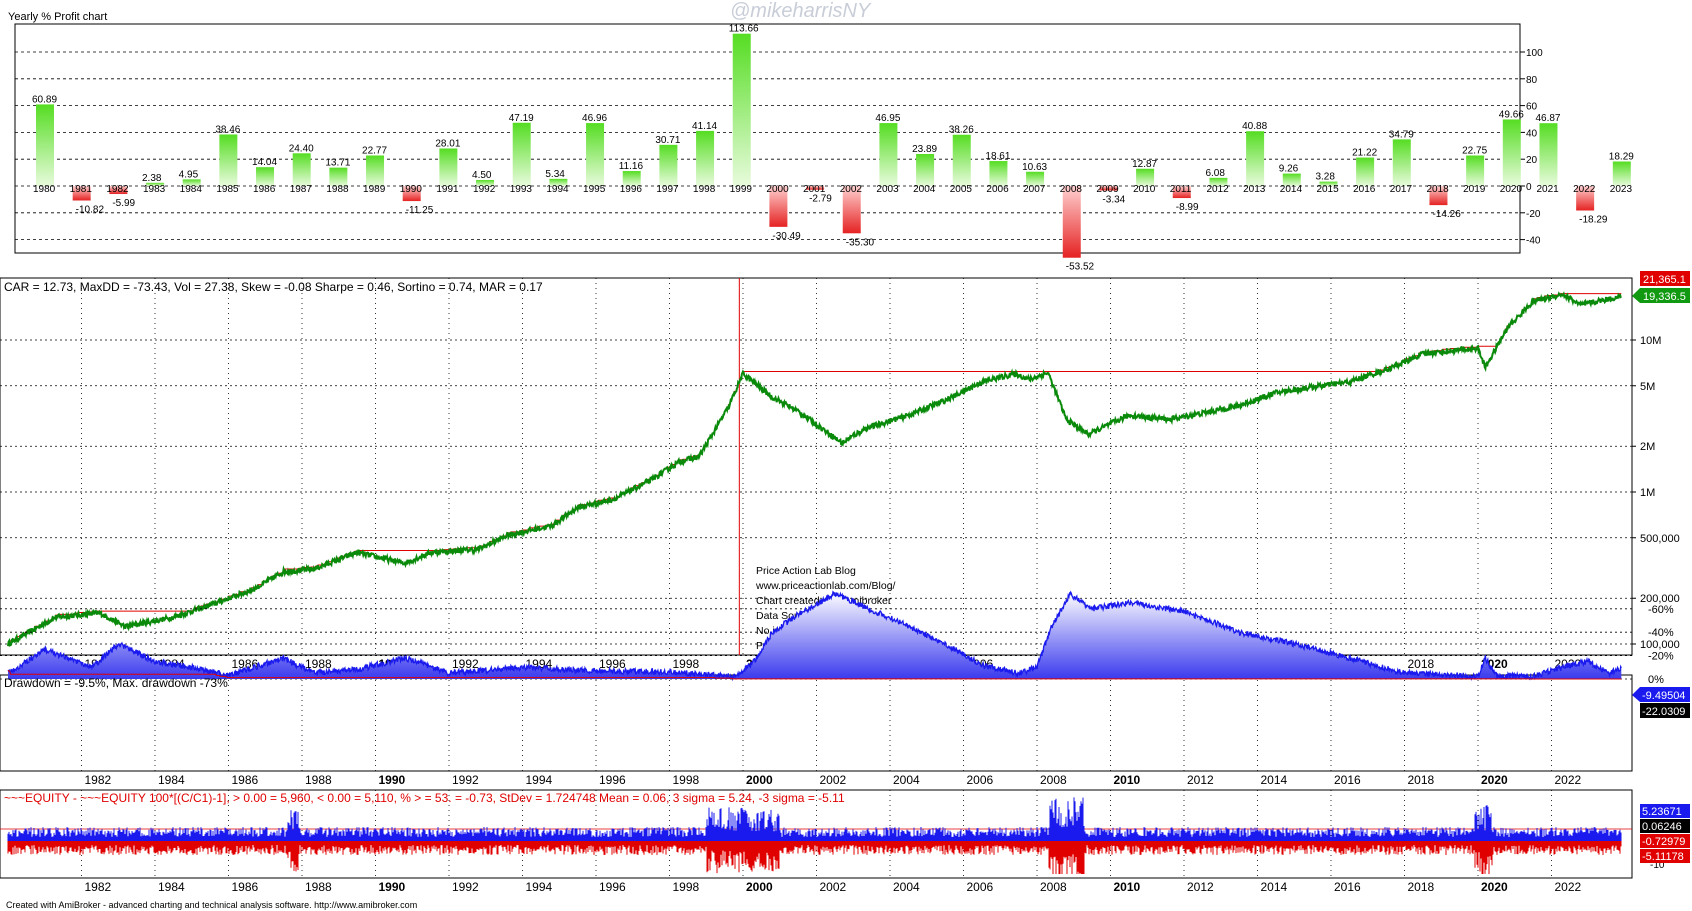  I want to click on profit-bar-2009, so click(1108, 188).